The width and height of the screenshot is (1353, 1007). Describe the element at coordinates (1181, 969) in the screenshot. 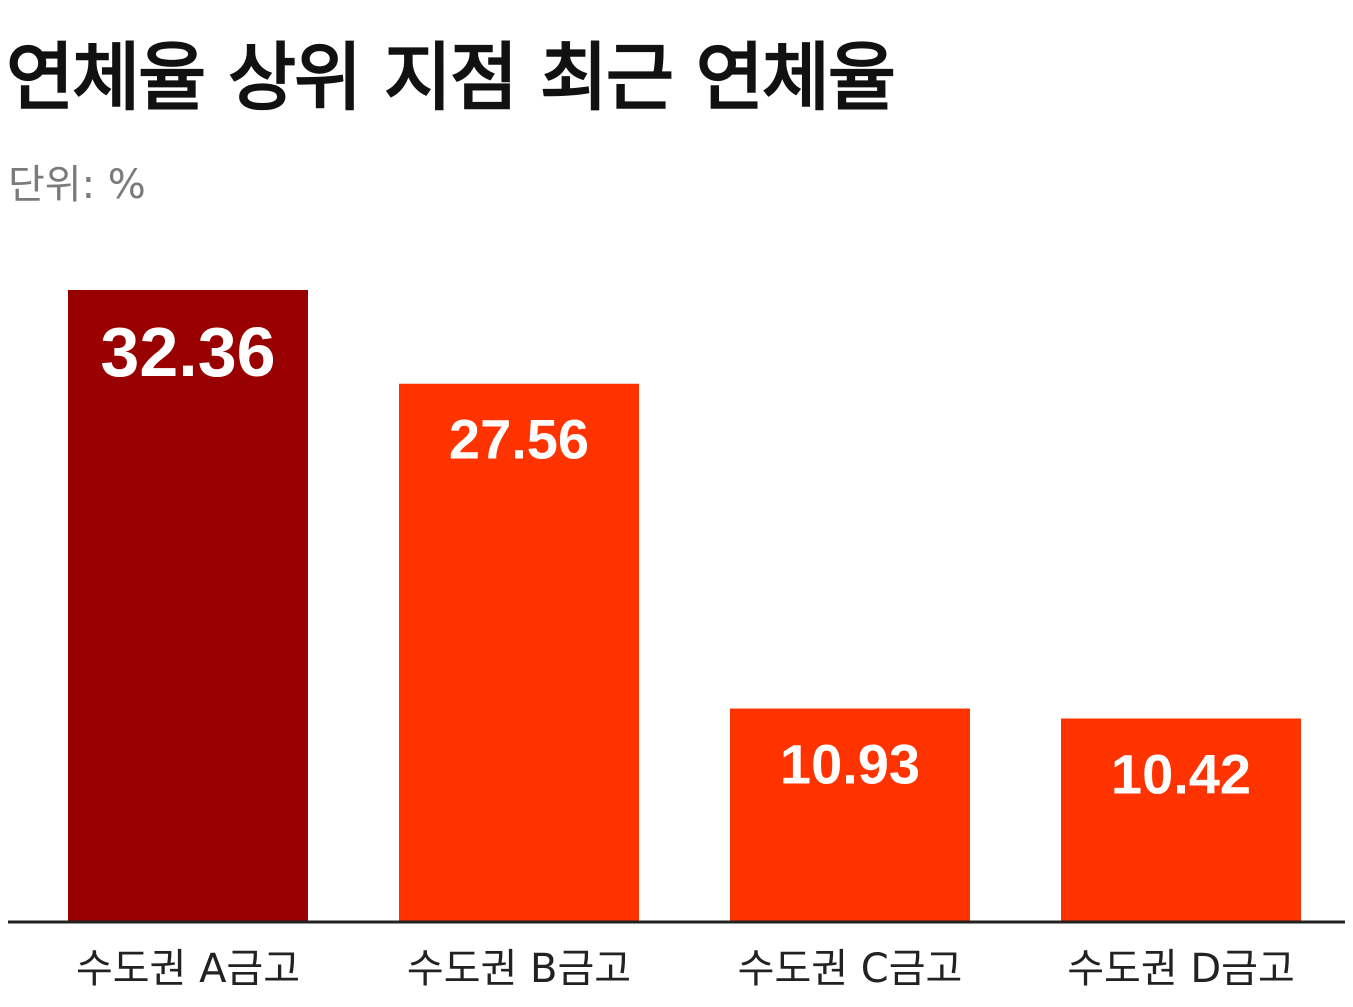

I see `category-label-3: 수도권 D금고` at that location.